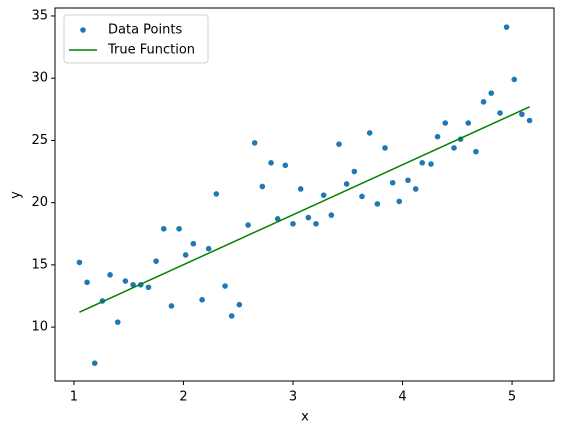 Image resolution: width=562 pixels, height=437 pixels. What do you see at coordinates (402, 397) in the screenshot?
I see `x-tick-label: 4` at bounding box center [402, 397].